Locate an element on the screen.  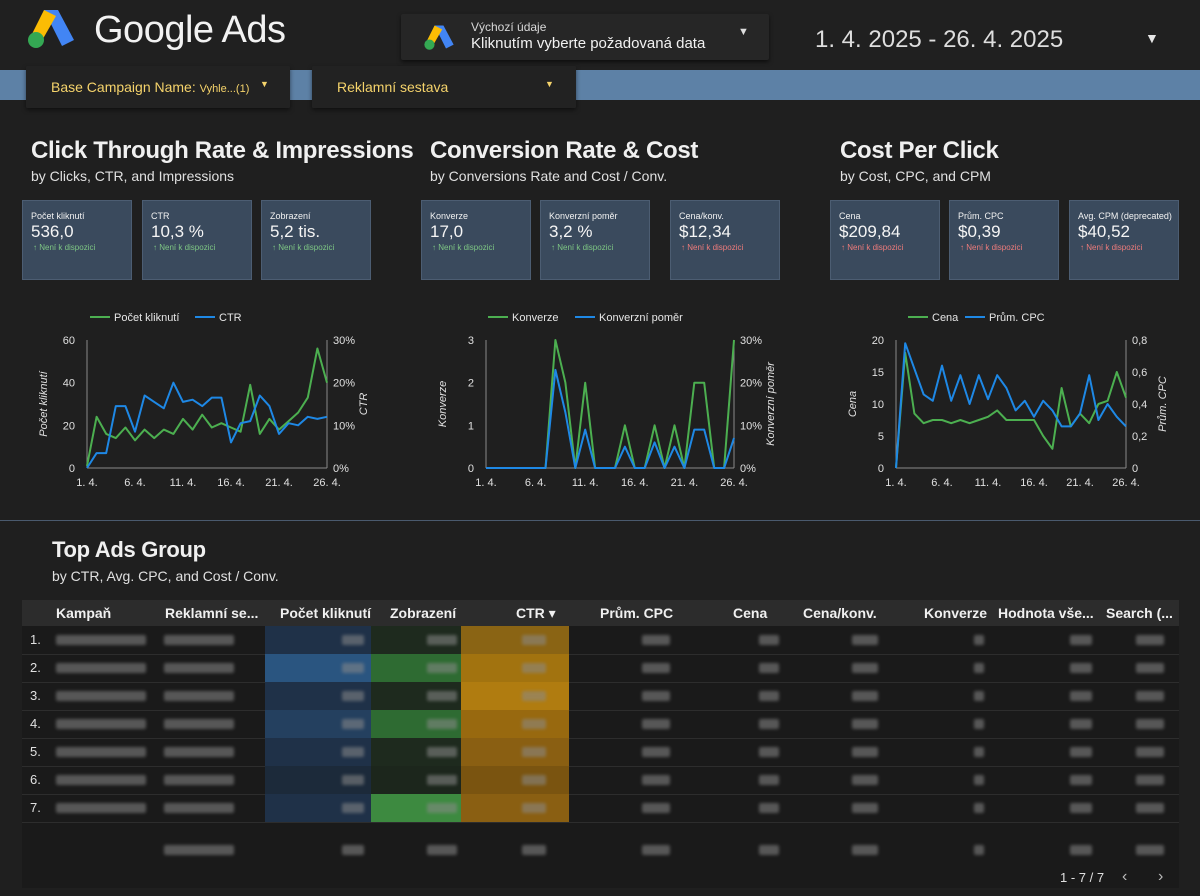
campaign-filter-name: Base Campaign Name: is located at coordinates (125, 87).